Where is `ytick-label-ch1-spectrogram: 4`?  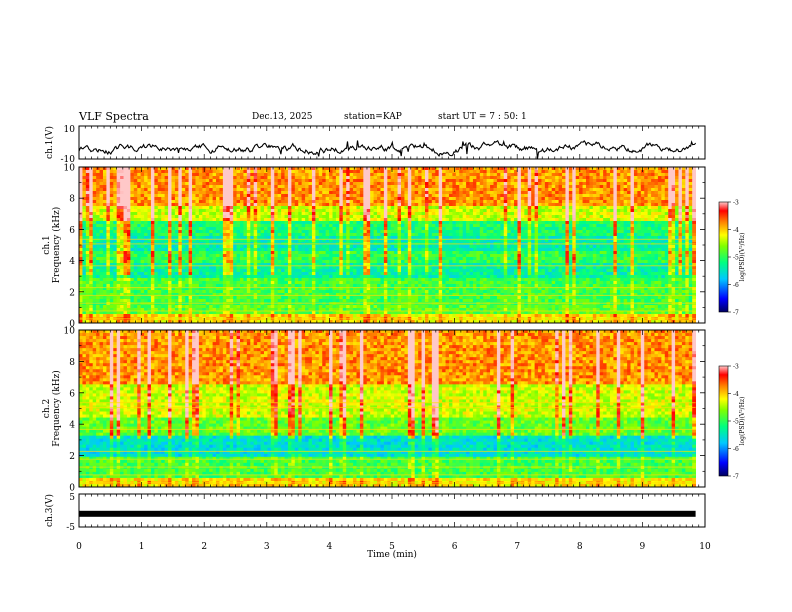 ytick-label-ch1-spectrogram: 4 is located at coordinates (72, 262).